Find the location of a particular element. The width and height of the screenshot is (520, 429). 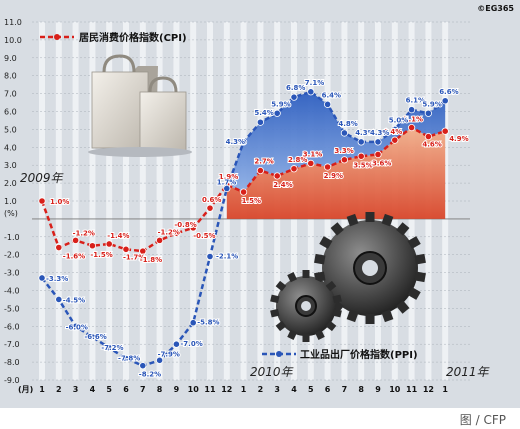

cpi-data-label: 4.9% is located at coordinates (458, 139).